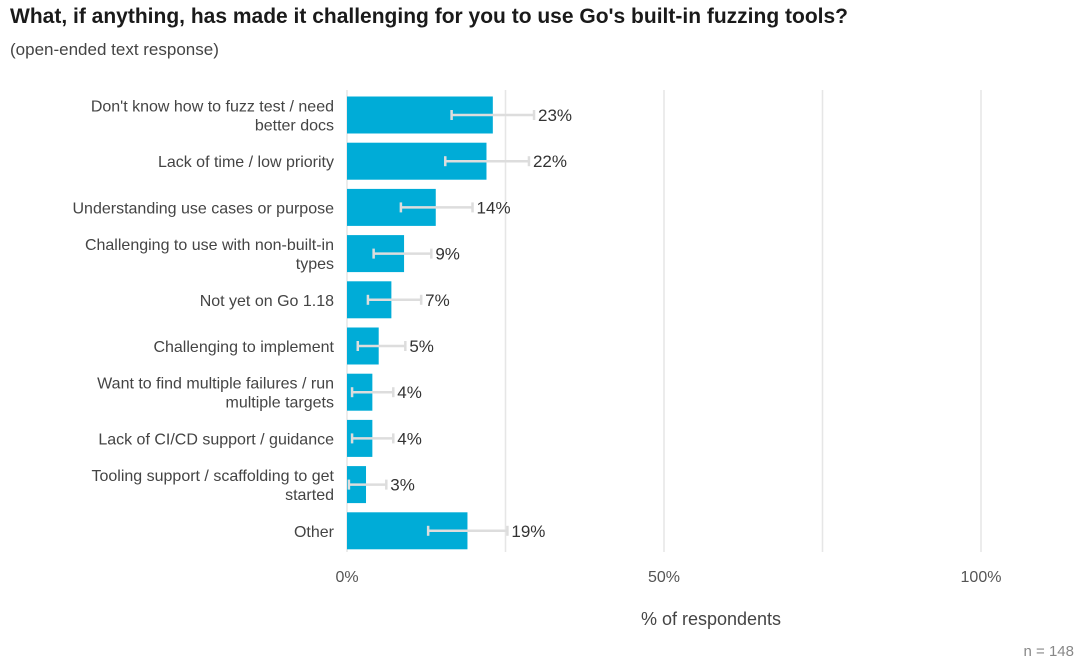  I want to click on error-bars, so click(441, 323).